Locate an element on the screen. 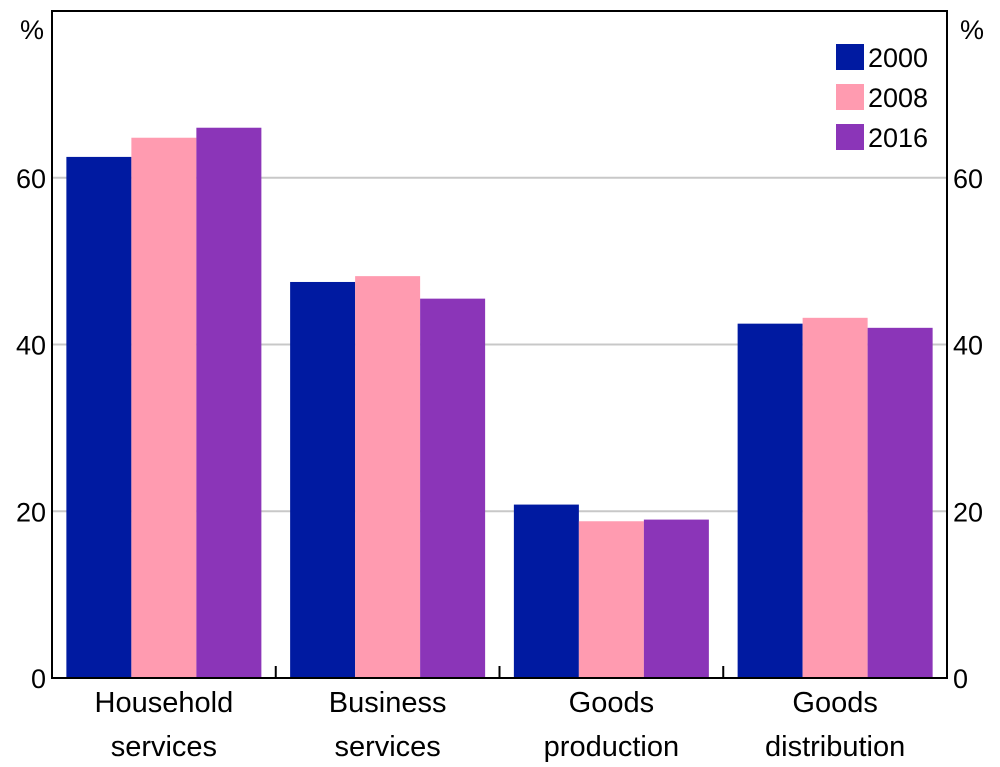 This screenshot has width=1000, height=767. category-label-1-0: Business is located at coordinates (388, 703).